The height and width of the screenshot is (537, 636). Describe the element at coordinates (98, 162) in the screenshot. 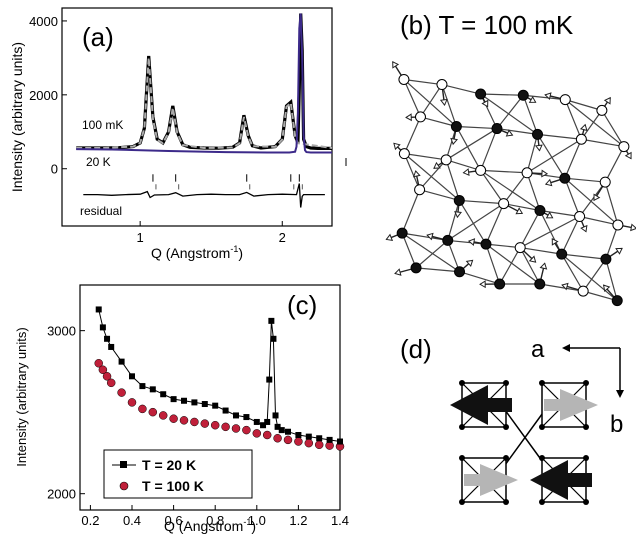

I see `label-20k: 20 K` at that location.